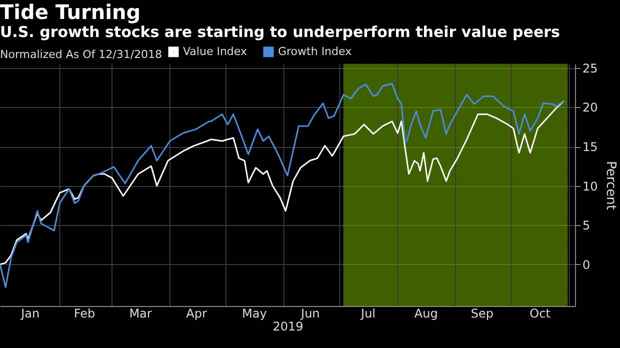 This screenshot has width=620, height=348. Describe the element at coordinates (30, 313) in the screenshot. I see `x-tick-label: Jan` at that location.